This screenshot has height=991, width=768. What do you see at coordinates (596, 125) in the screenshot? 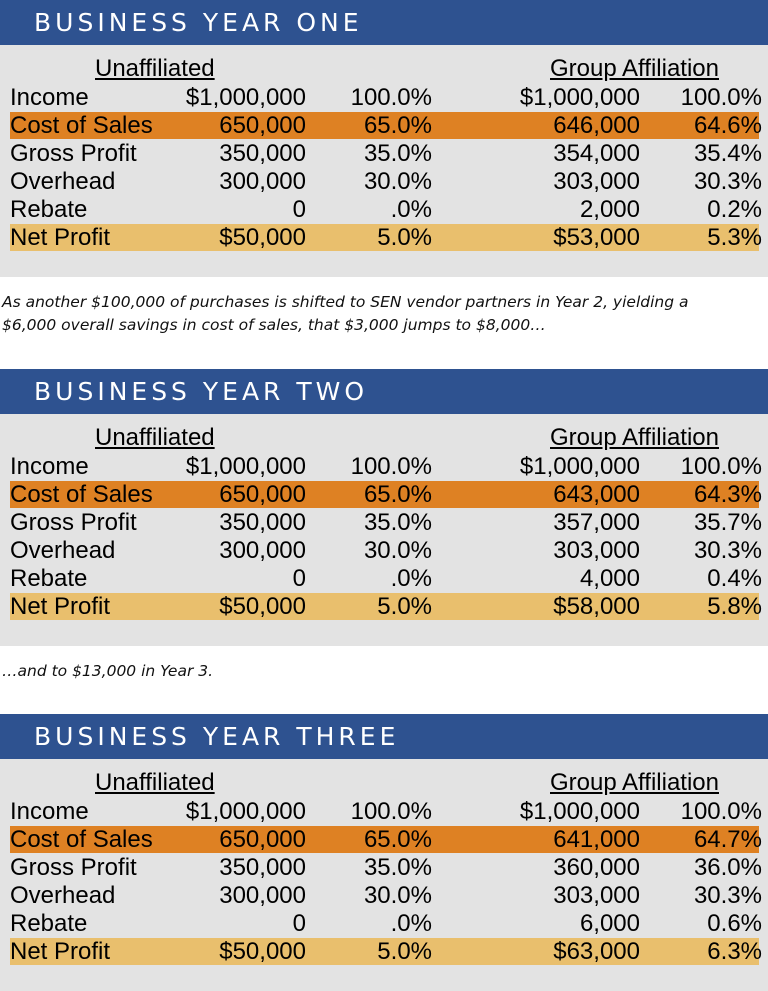
I see `group-amount: 646,000` at bounding box center [596, 125].